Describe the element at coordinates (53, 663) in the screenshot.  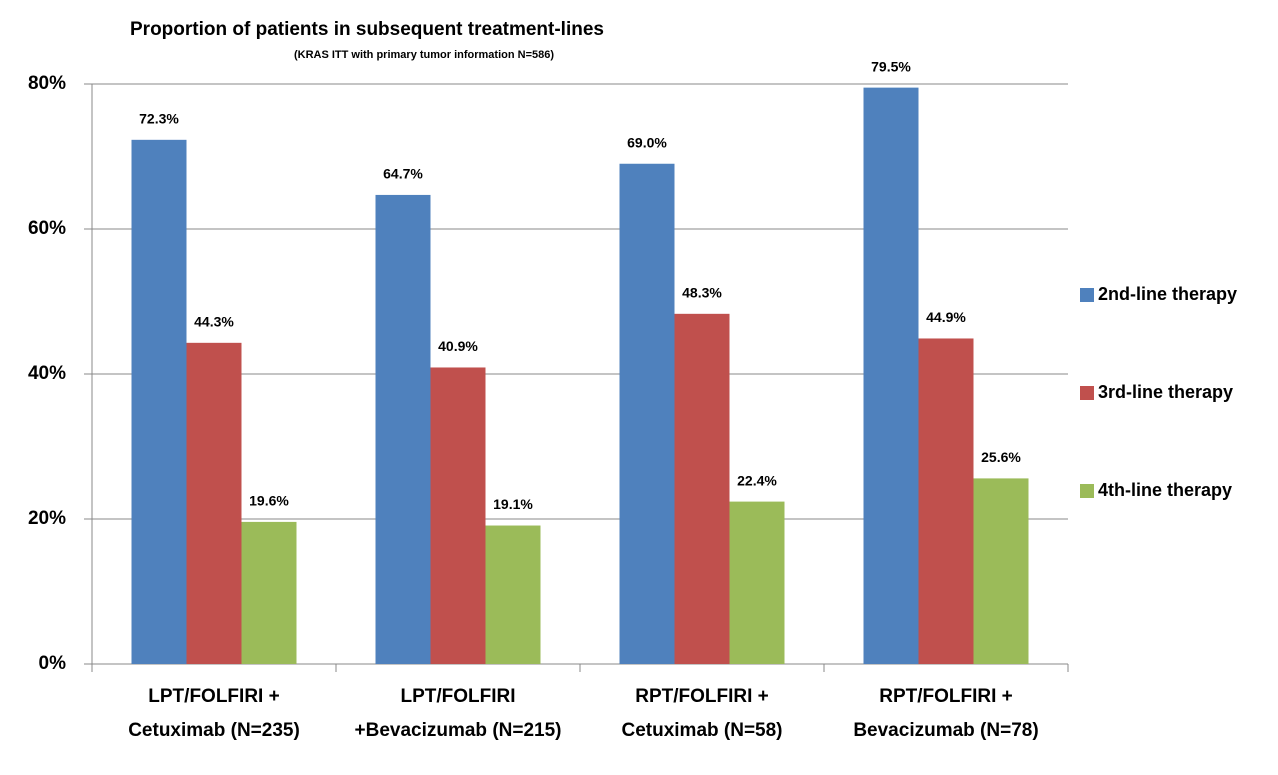
I see `y-tick-label: 0%` at that location.